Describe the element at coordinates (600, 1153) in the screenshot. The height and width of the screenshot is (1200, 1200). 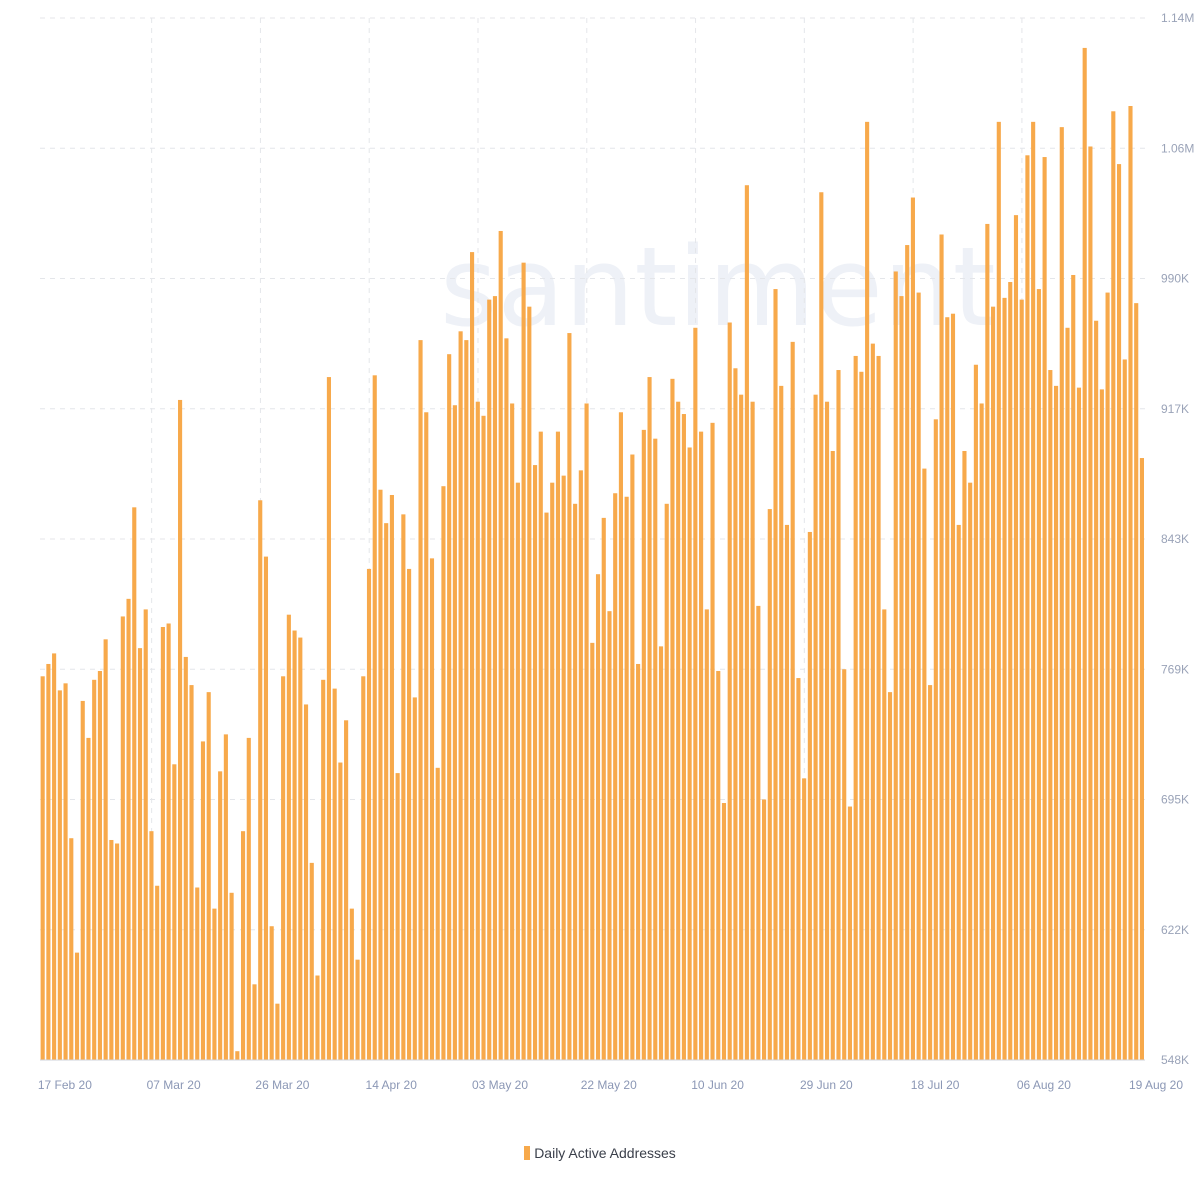
I see `legend: Daily Active Addresses` at that location.